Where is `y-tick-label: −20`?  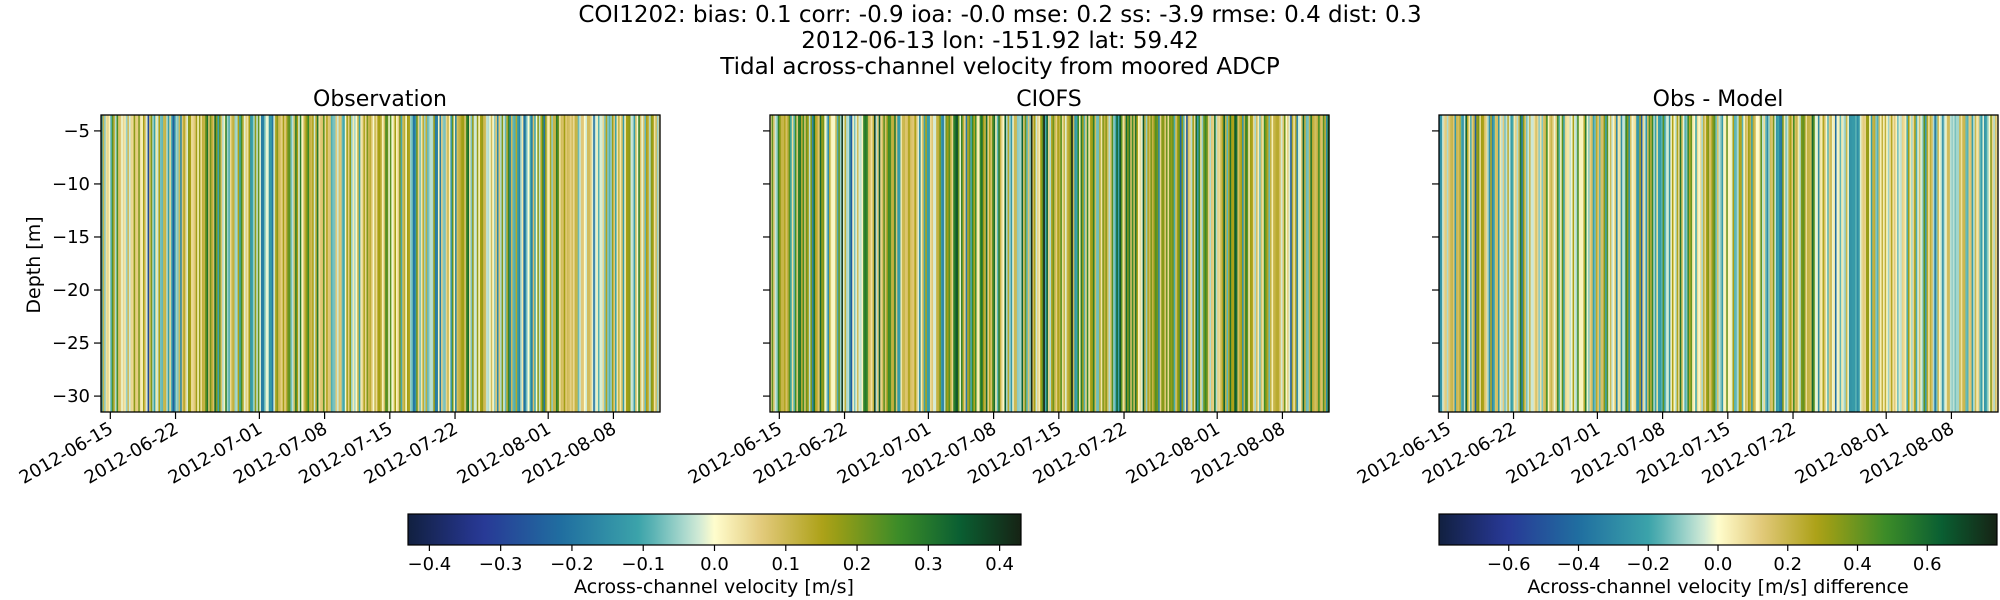
y-tick-label: −20 is located at coordinates (71, 290).